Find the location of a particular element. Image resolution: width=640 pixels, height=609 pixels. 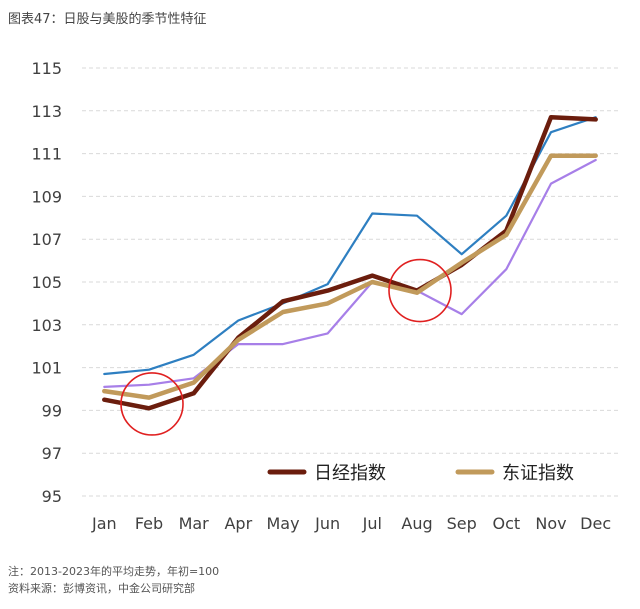

y-axis-ticks: 95 97 99 101 103 105 107 109 111 113 115 is located at coordinates (46, 282).